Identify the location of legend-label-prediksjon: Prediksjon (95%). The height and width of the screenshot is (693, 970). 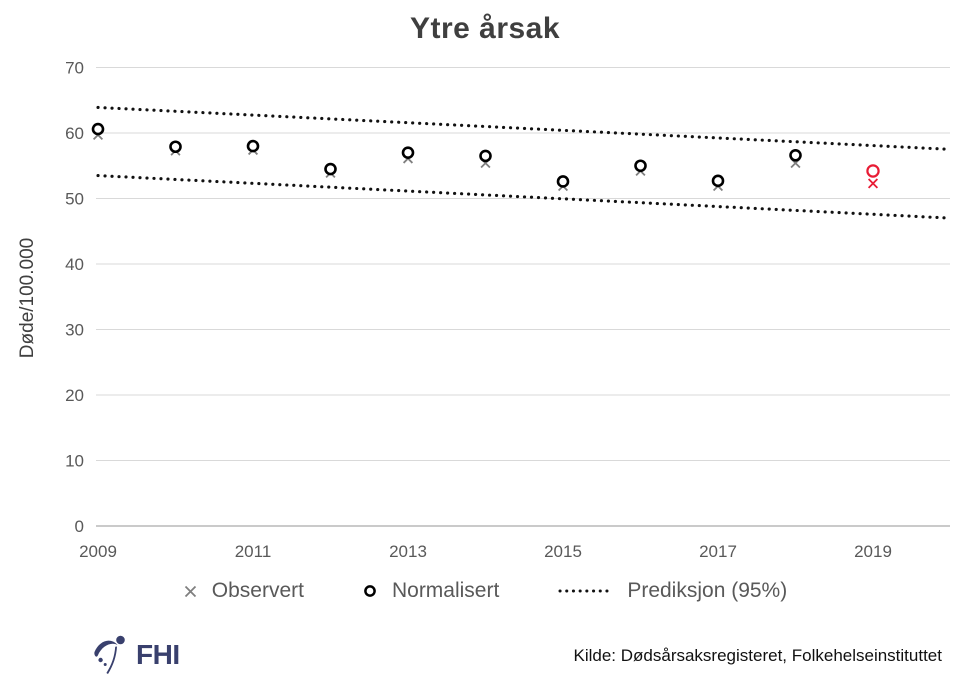
(707, 590).